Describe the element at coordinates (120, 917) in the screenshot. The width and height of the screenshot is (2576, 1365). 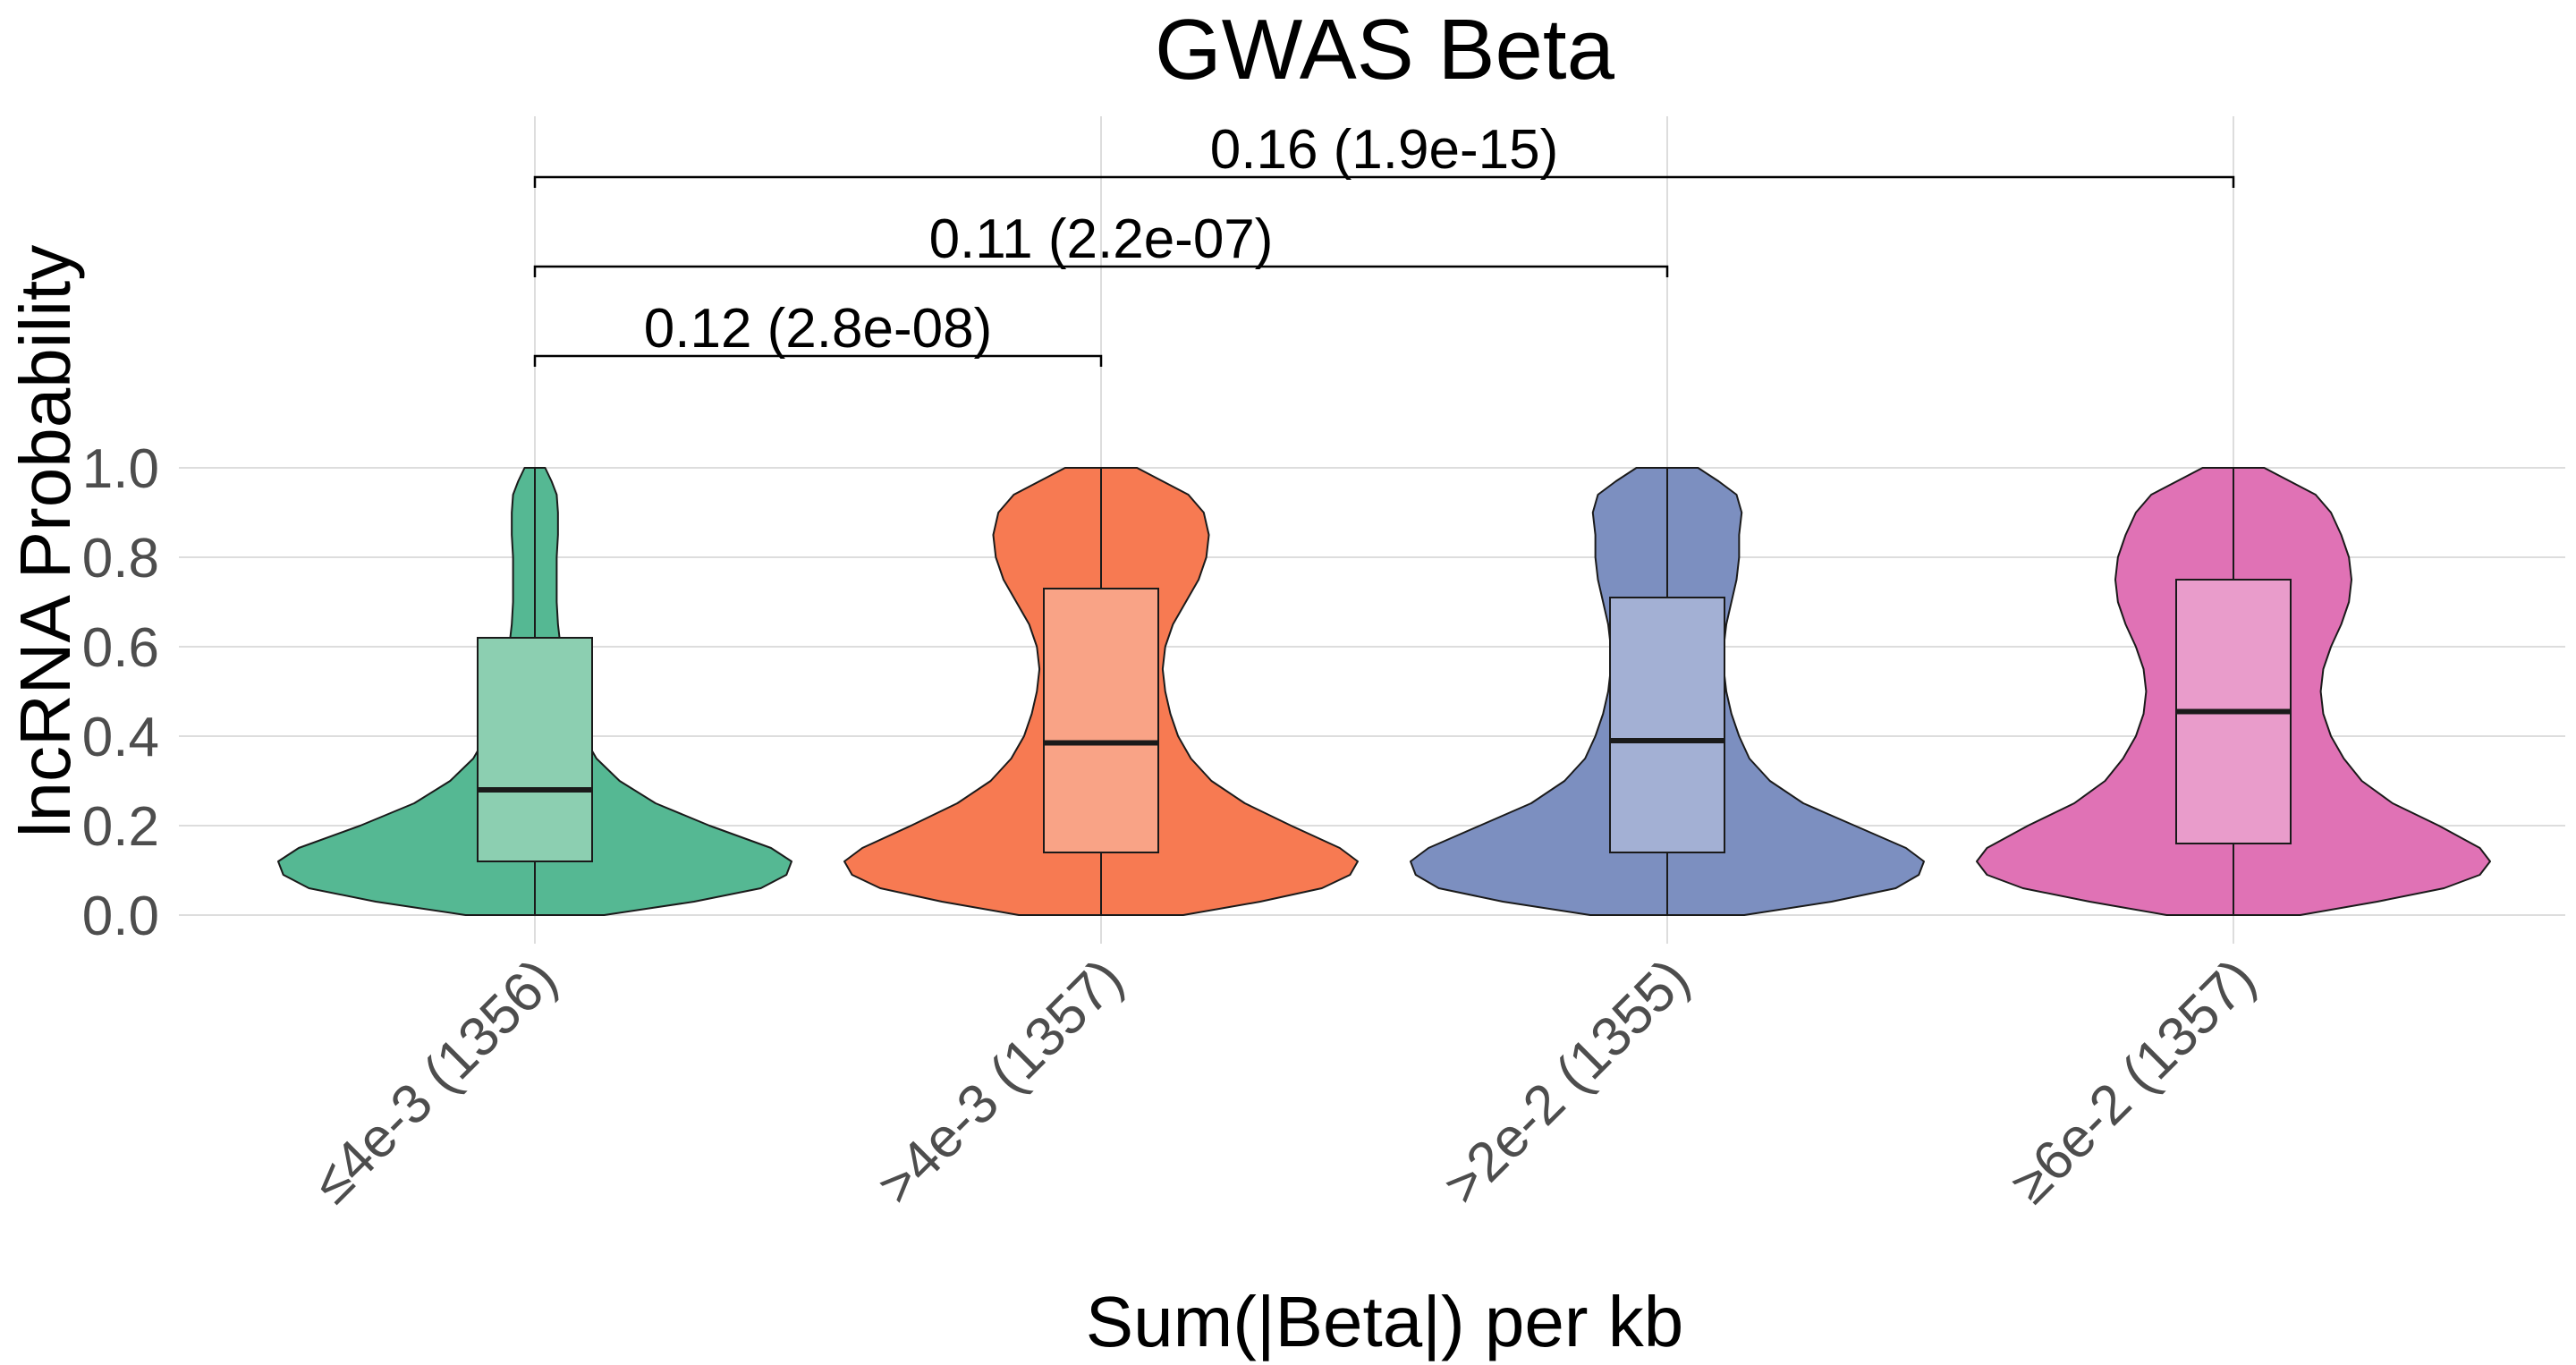
I see `y-tick-label: 0.0` at that location.